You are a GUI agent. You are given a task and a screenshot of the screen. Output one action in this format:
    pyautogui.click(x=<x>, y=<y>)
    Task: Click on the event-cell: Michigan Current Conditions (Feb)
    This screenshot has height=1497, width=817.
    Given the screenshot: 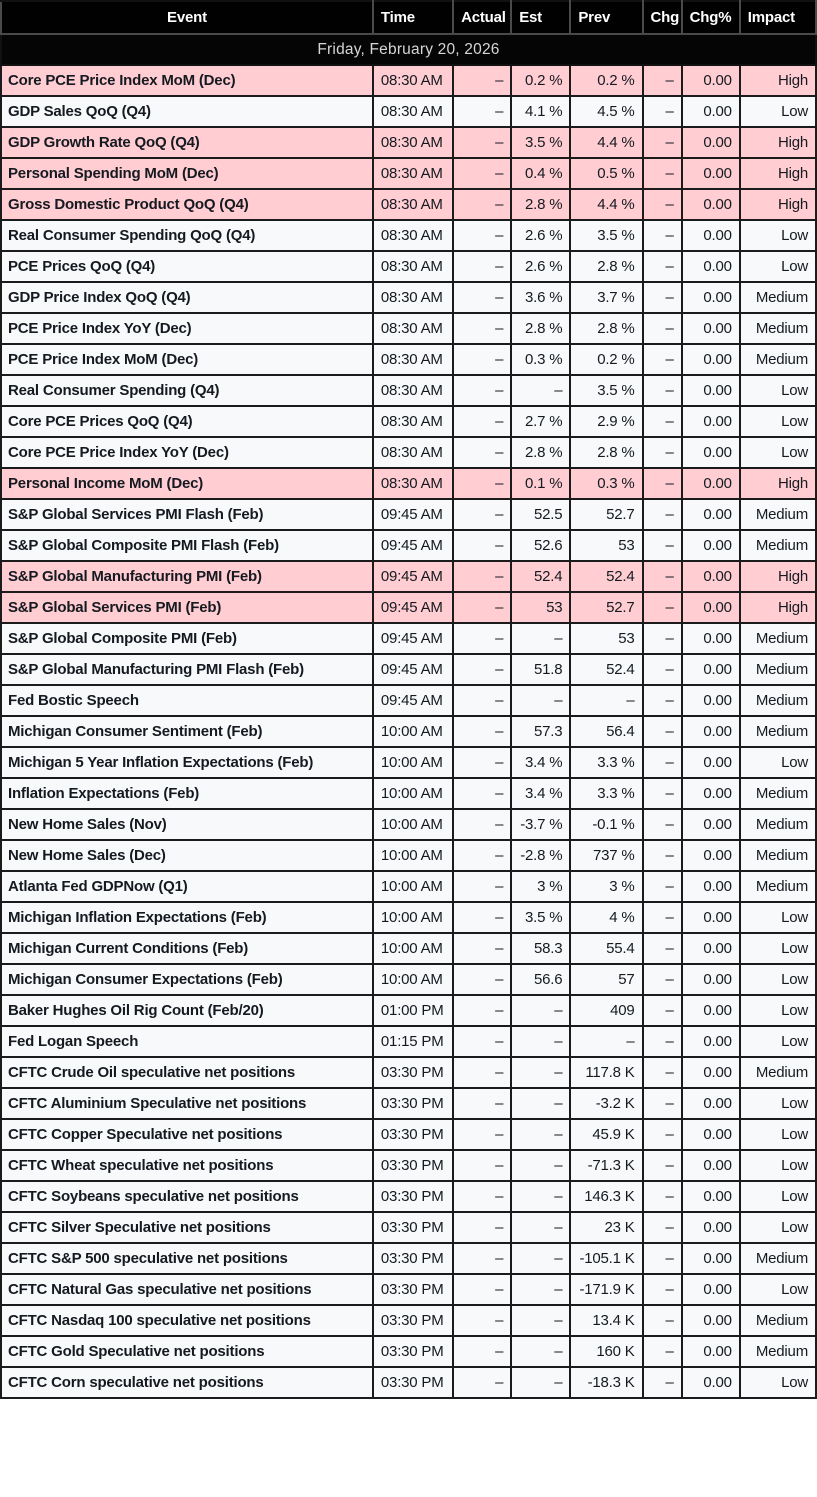 What is the action you would take?
    pyautogui.click(x=187, y=948)
    